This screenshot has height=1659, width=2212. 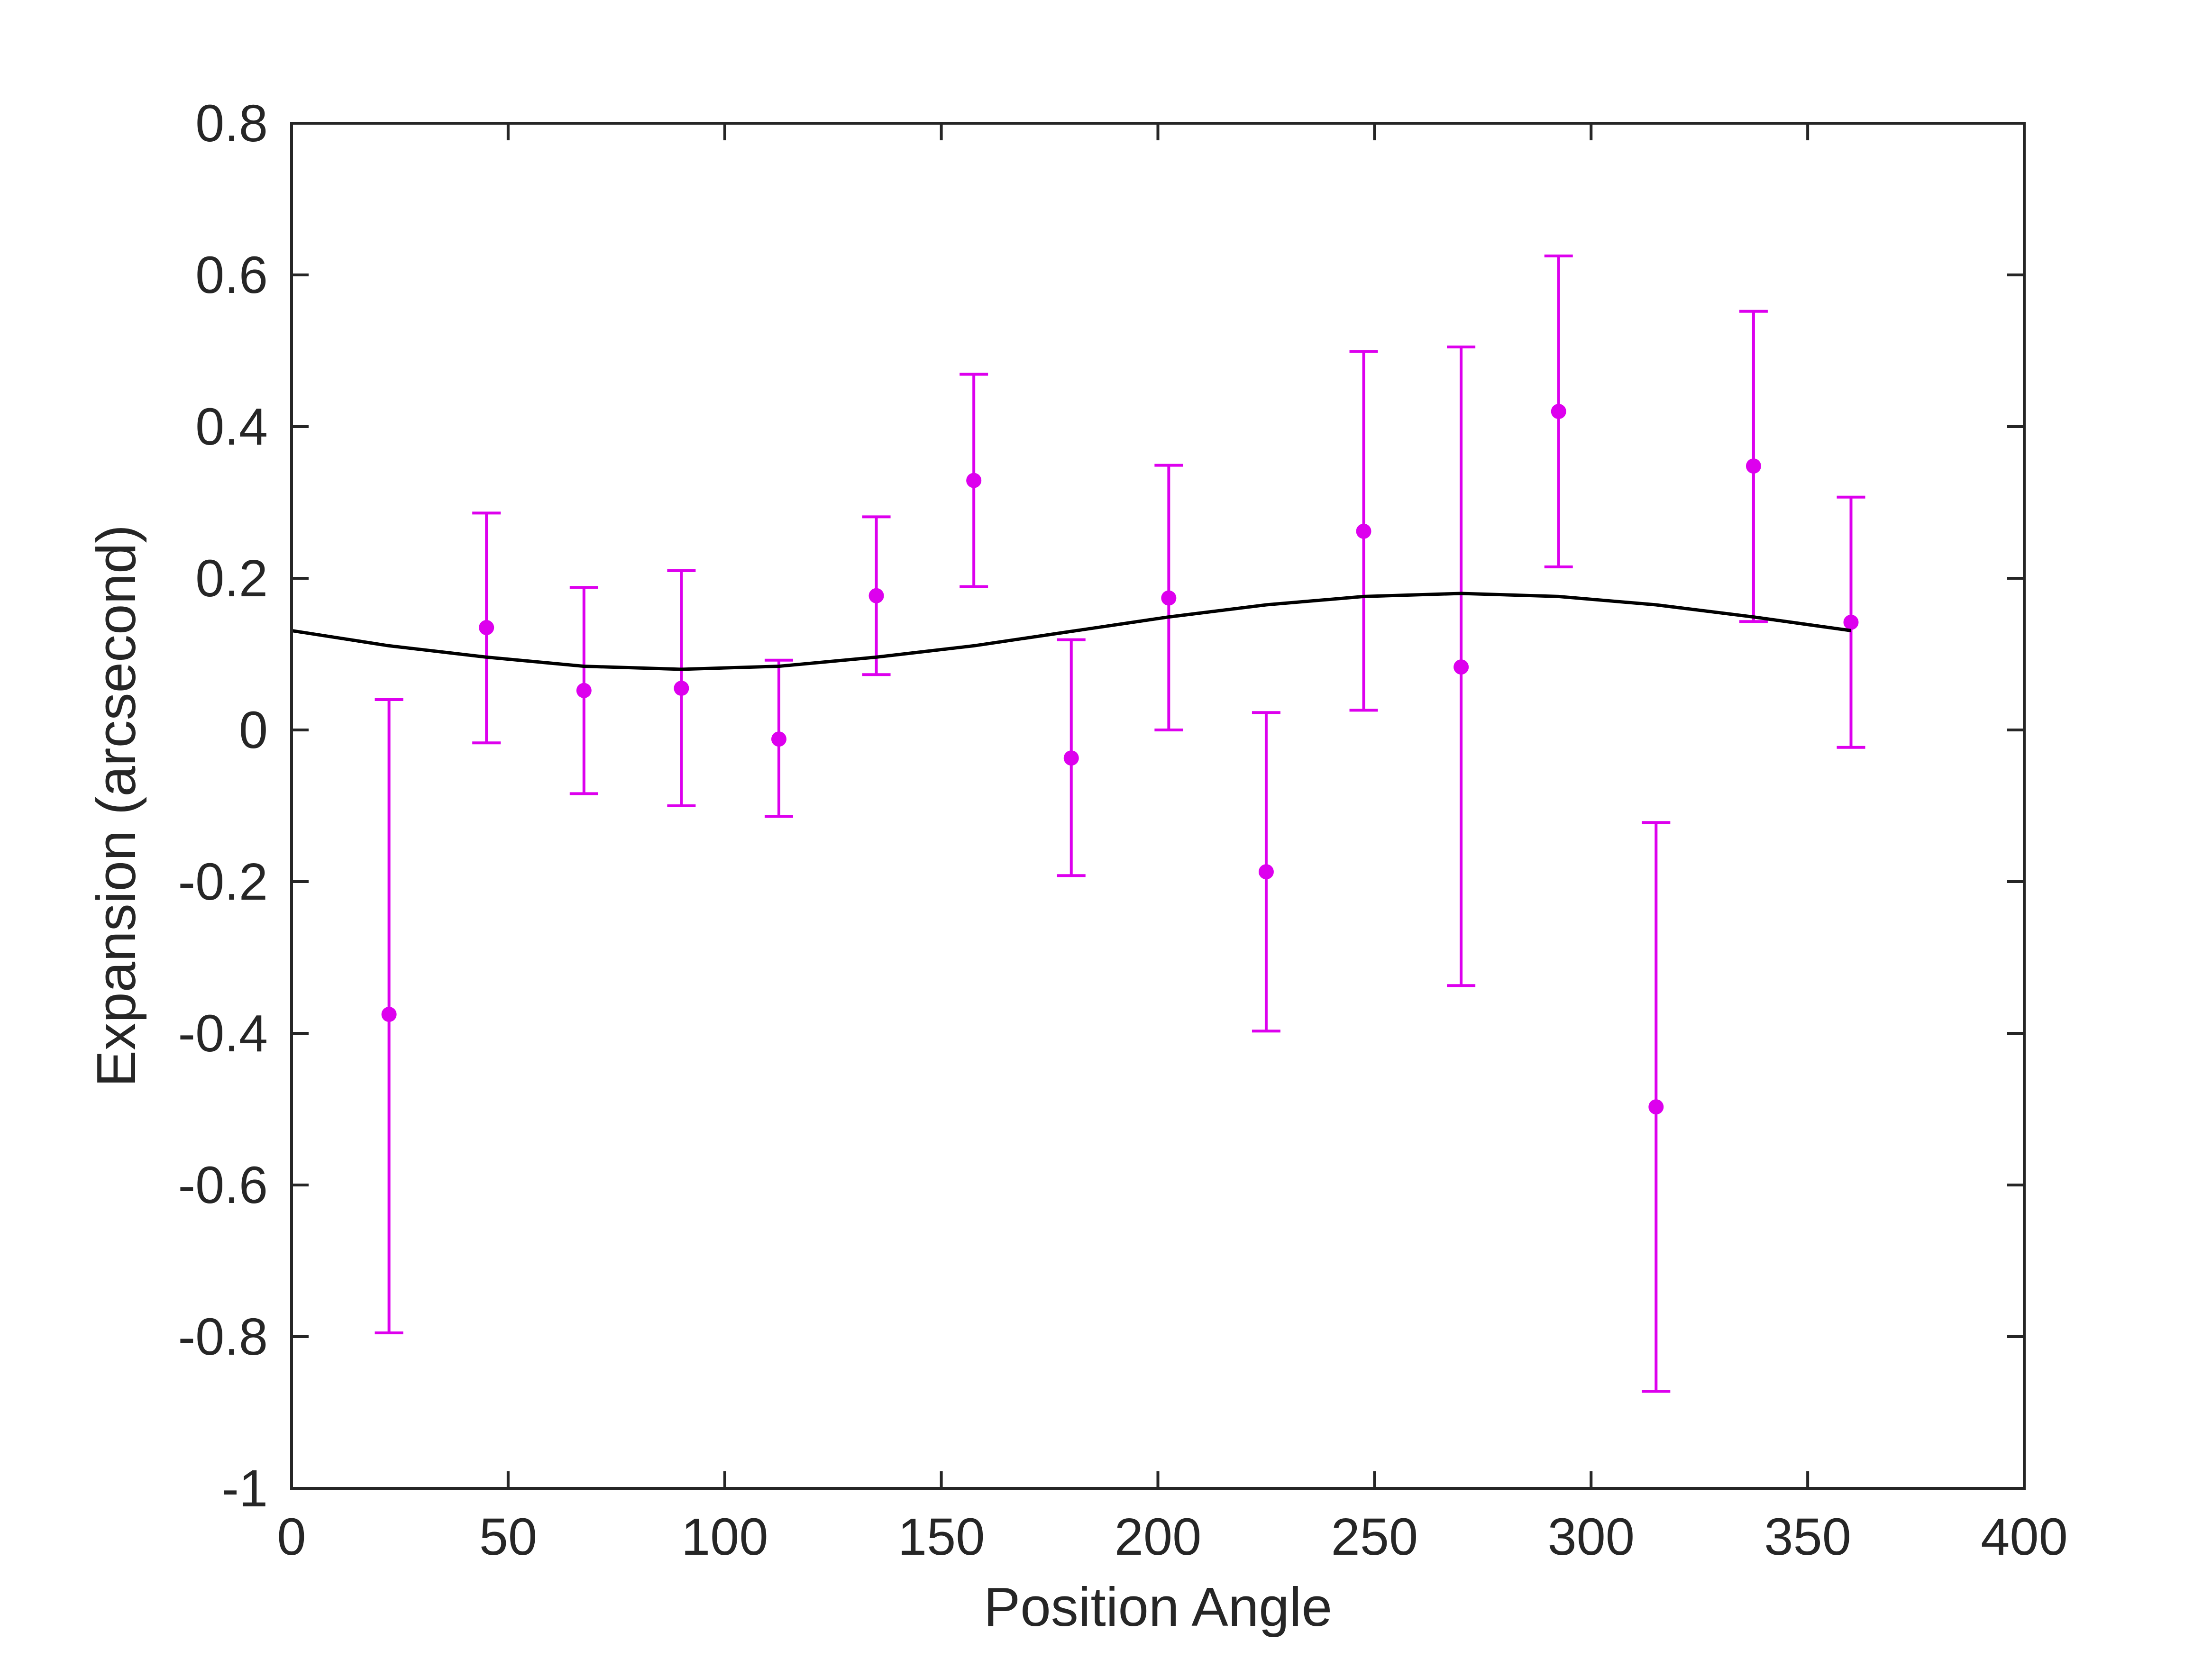 What do you see at coordinates (1374, 1537) in the screenshot?
I see `x-tick-label: 250` at bounding box center [1374, 1537].